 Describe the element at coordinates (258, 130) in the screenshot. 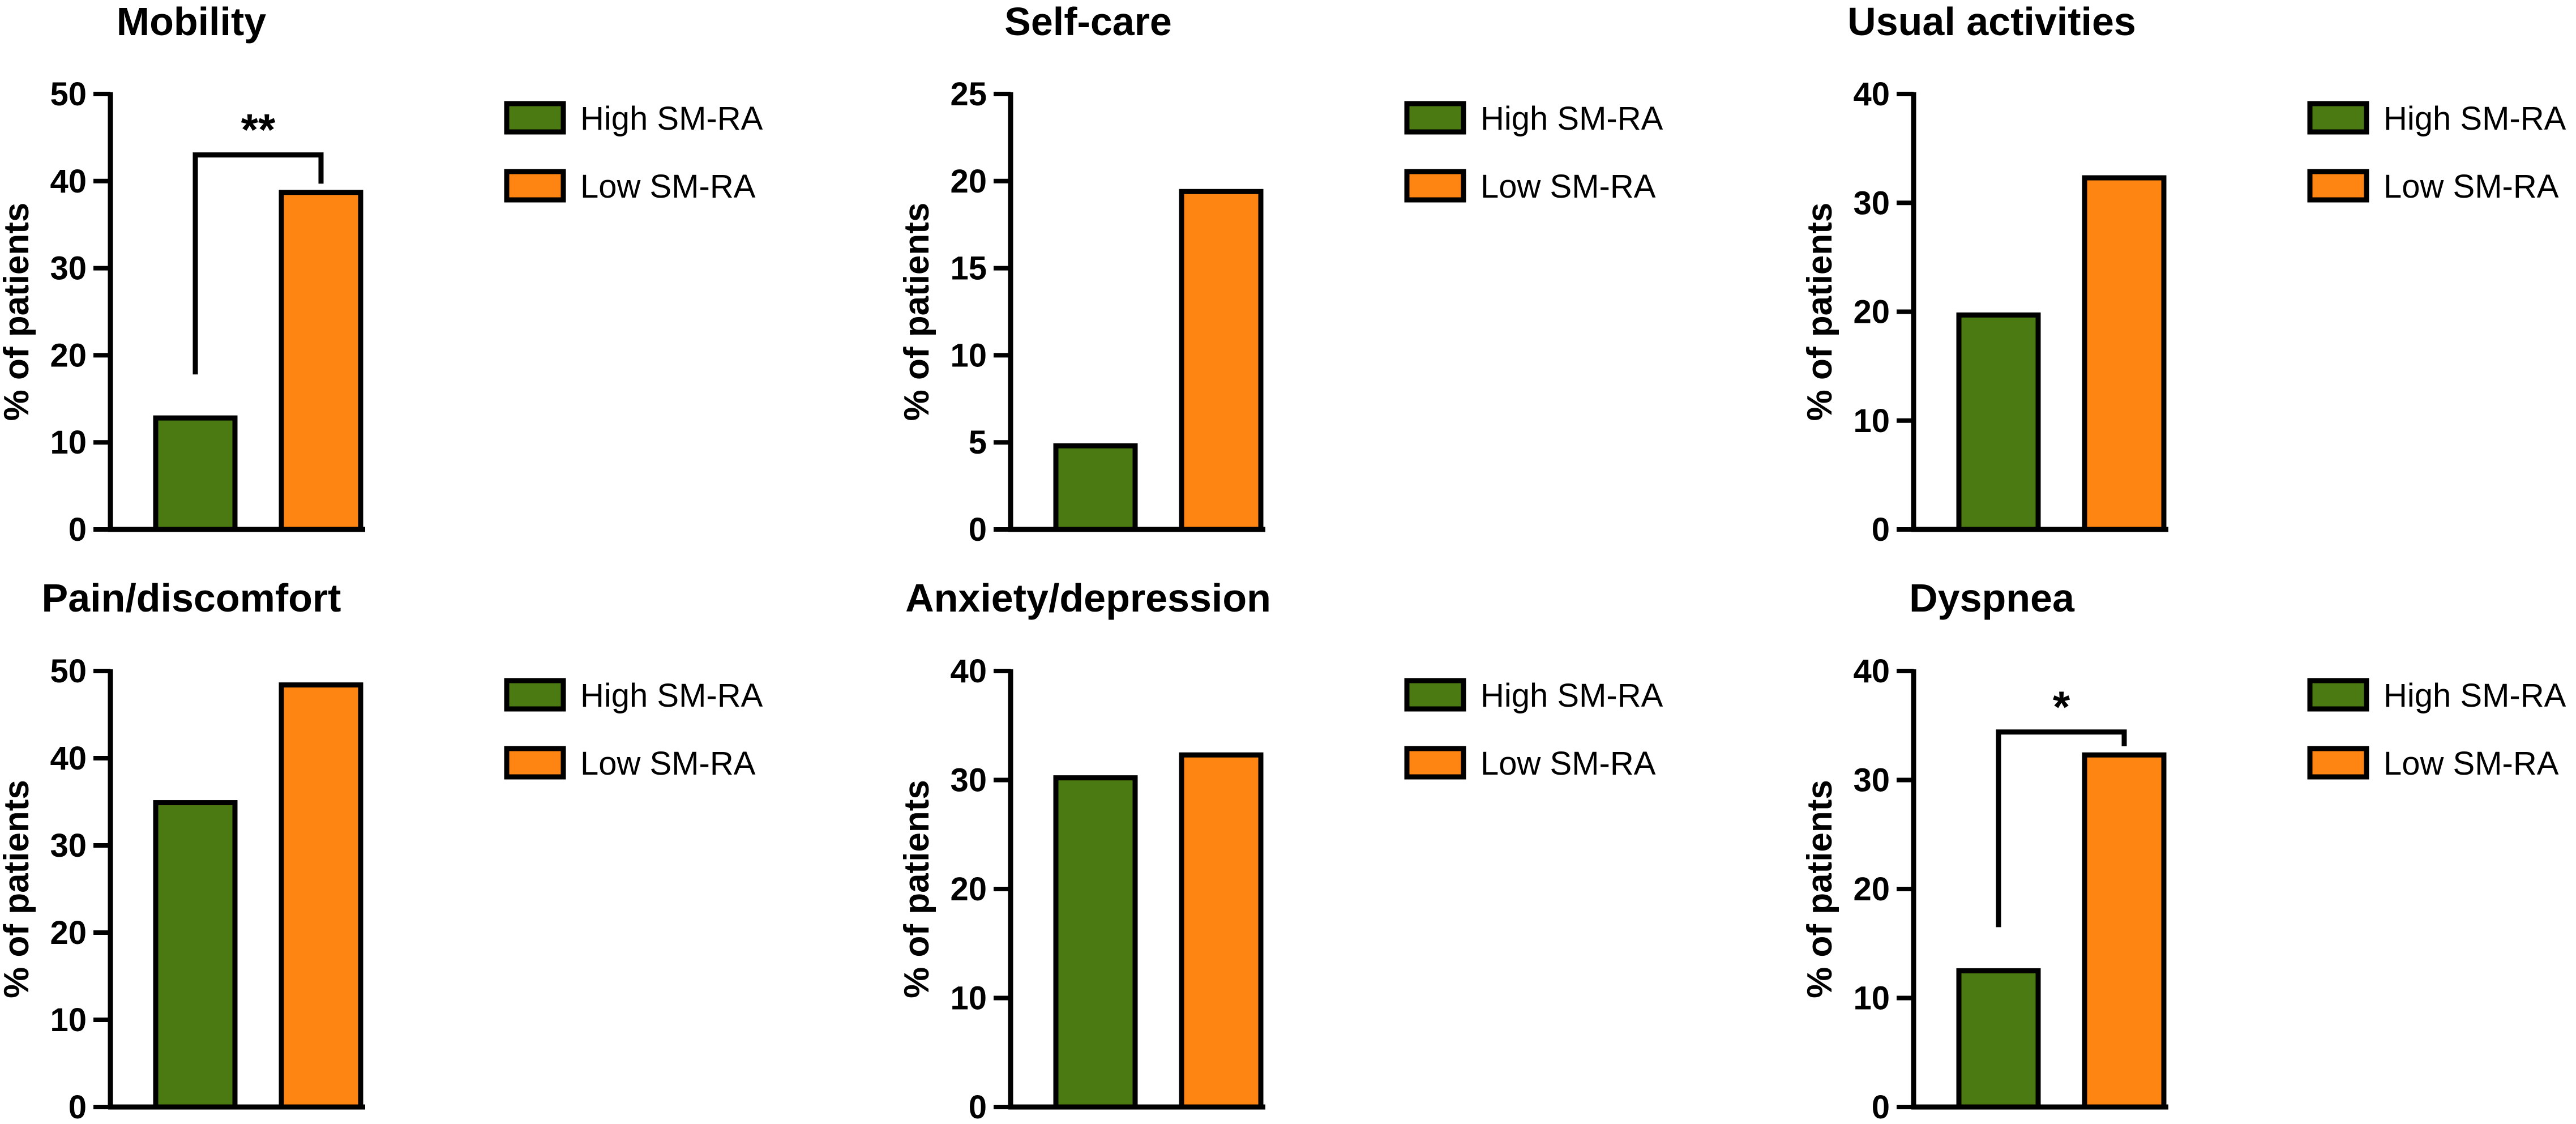

I see `significance-label: **` at that location.